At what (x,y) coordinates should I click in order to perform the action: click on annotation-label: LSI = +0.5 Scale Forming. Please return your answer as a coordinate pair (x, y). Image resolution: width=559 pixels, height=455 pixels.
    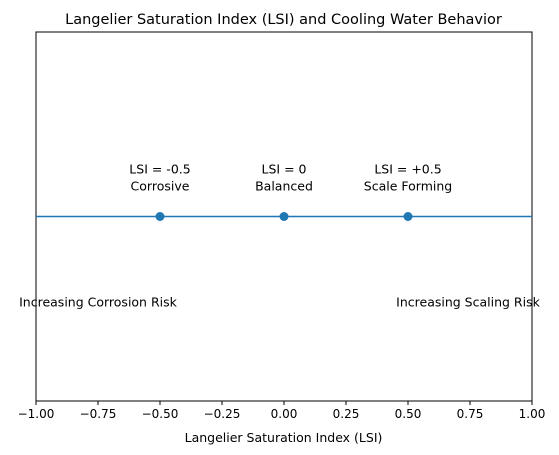
    Looking at the image, I should click on (408, 178).